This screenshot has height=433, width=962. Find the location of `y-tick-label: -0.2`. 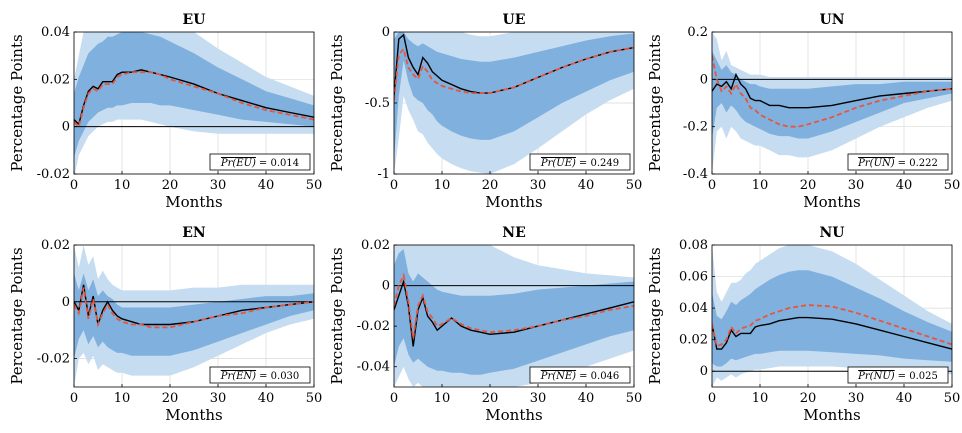

y-tick-label: -0.2 is located at coordinates (695, 127).